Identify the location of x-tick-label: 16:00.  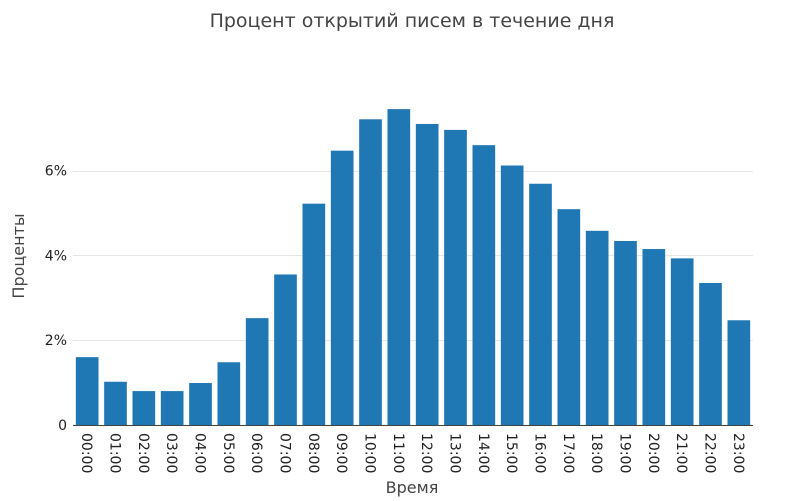
(540, 453).